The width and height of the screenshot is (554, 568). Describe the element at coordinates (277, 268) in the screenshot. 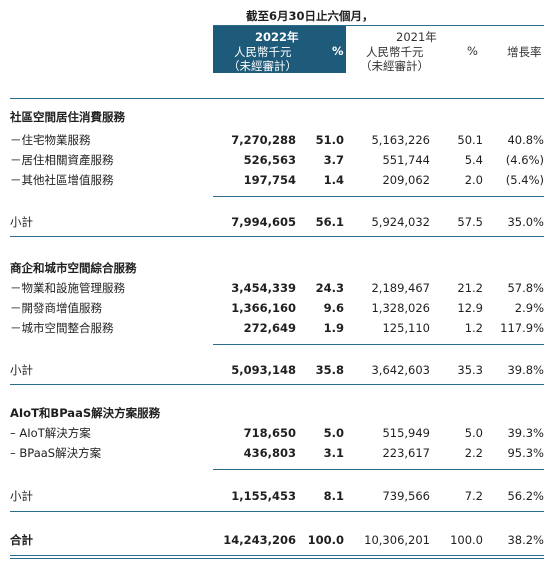

I see `section-title-row: 商企和城市空間綜合服務` at that location.